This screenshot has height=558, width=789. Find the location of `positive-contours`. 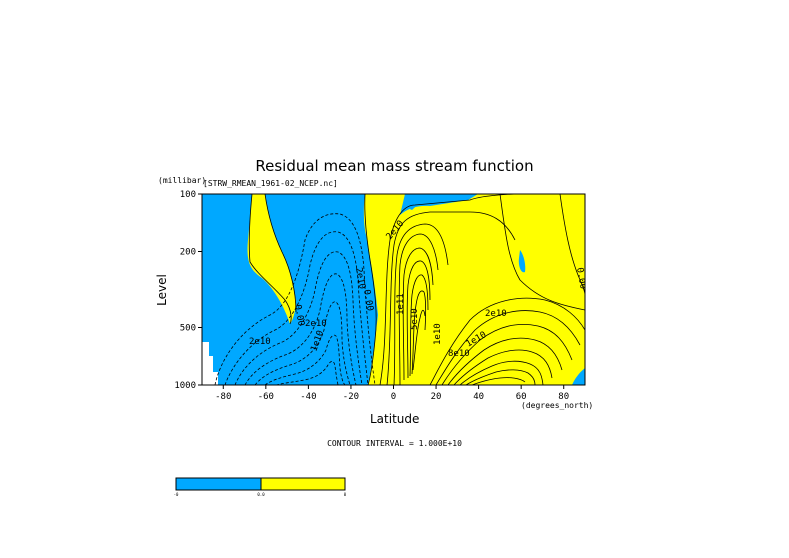

positive-contours is located at coordinates (482, 289).